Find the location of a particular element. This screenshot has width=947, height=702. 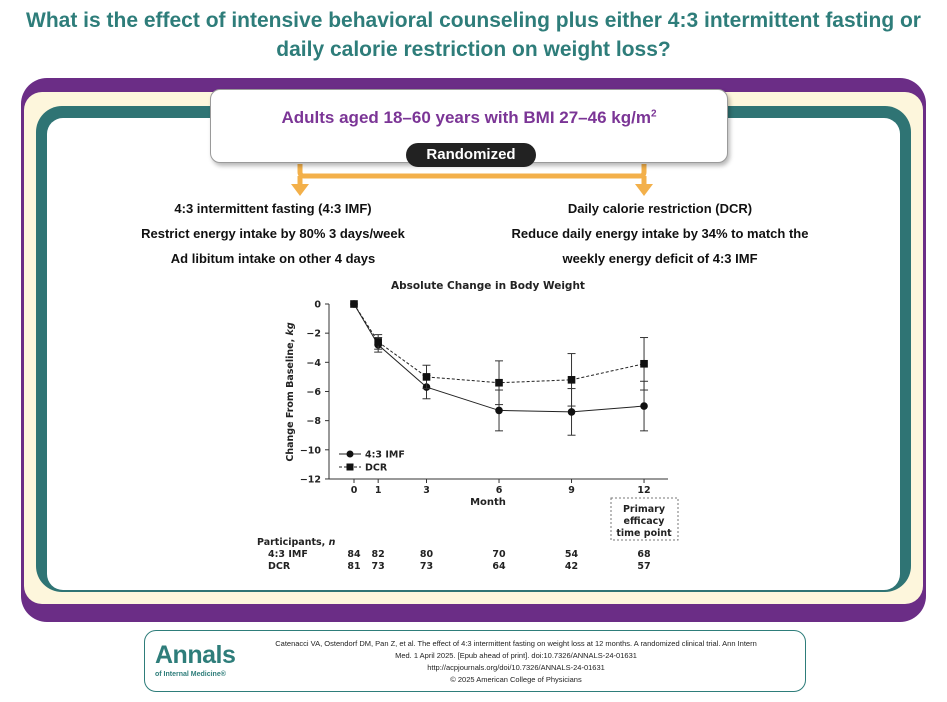

chart-title: Absolute Change in Body Weight is located at coordinates (488, 286).